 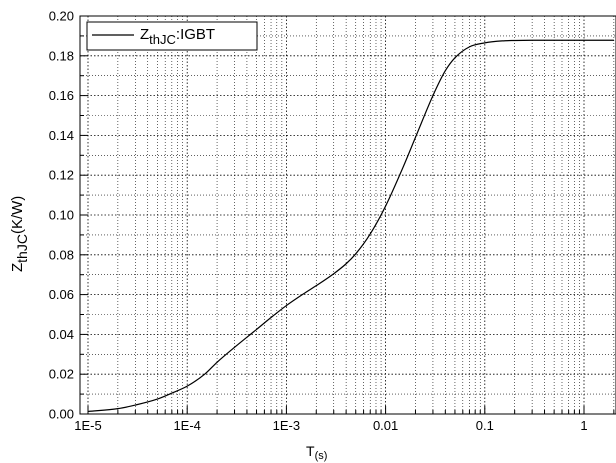 I want to click on y-axis-label: ZthJC(K/W), so click(x=19, y=234).